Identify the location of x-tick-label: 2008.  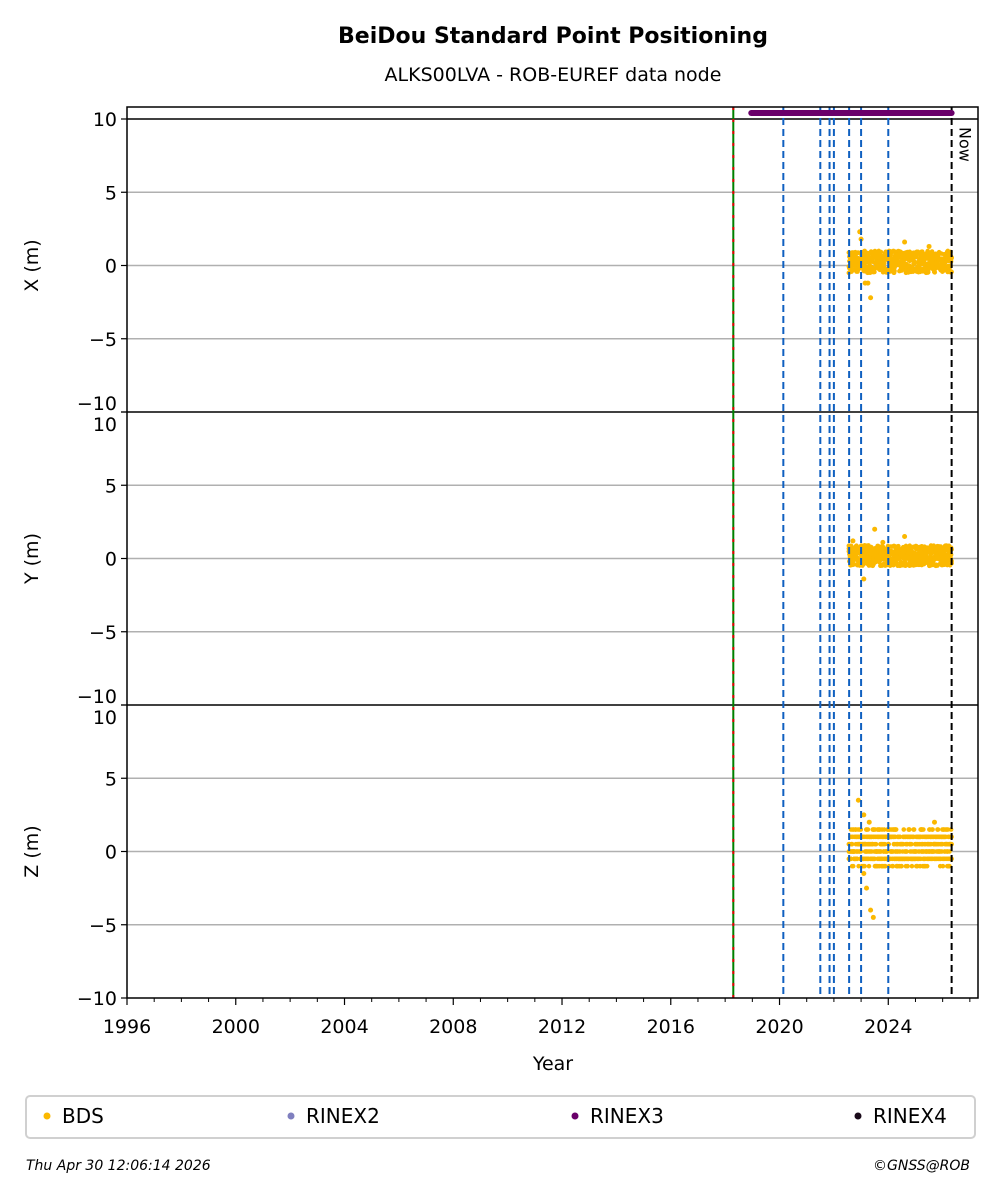
(453, 1027).